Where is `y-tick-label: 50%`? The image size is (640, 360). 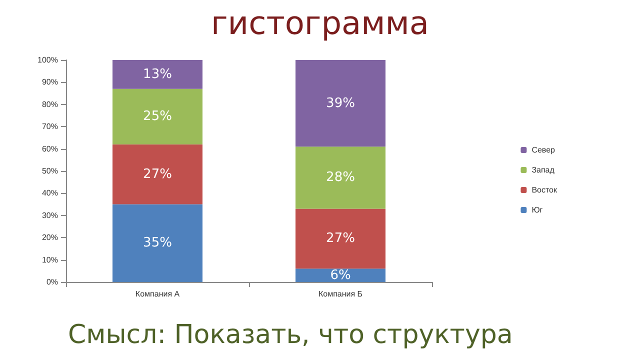 y-tick-label: 50% is located at coordinates (50, 171).